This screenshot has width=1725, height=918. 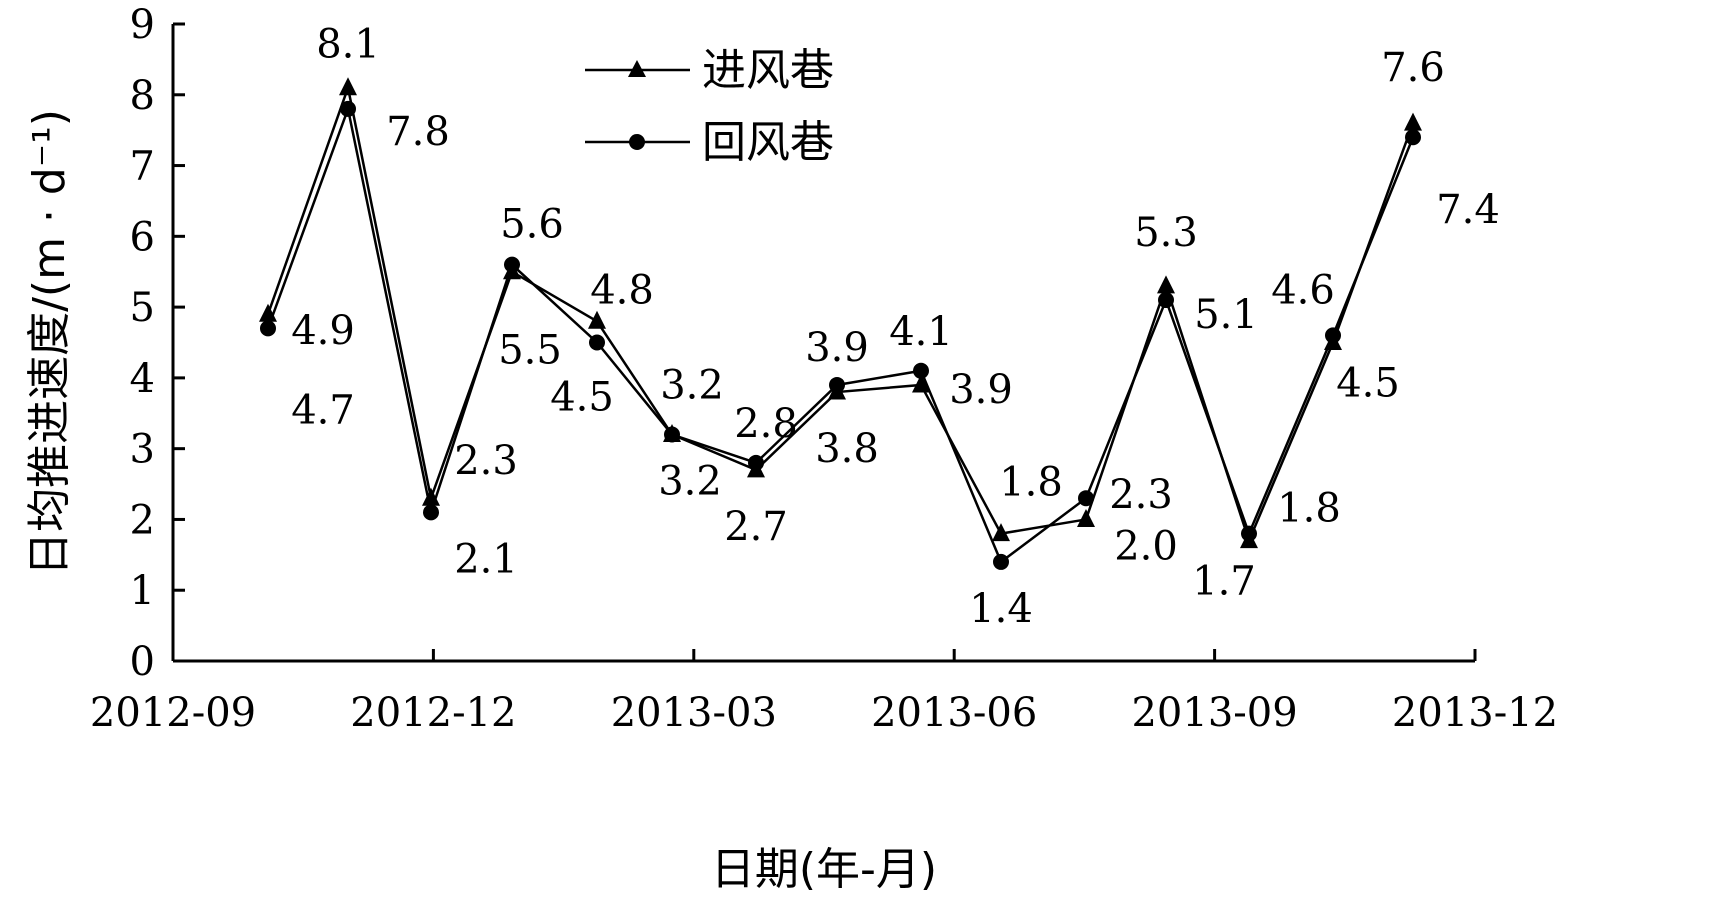 I want to click on data-label: 7.8, so click(x=418, y=132).